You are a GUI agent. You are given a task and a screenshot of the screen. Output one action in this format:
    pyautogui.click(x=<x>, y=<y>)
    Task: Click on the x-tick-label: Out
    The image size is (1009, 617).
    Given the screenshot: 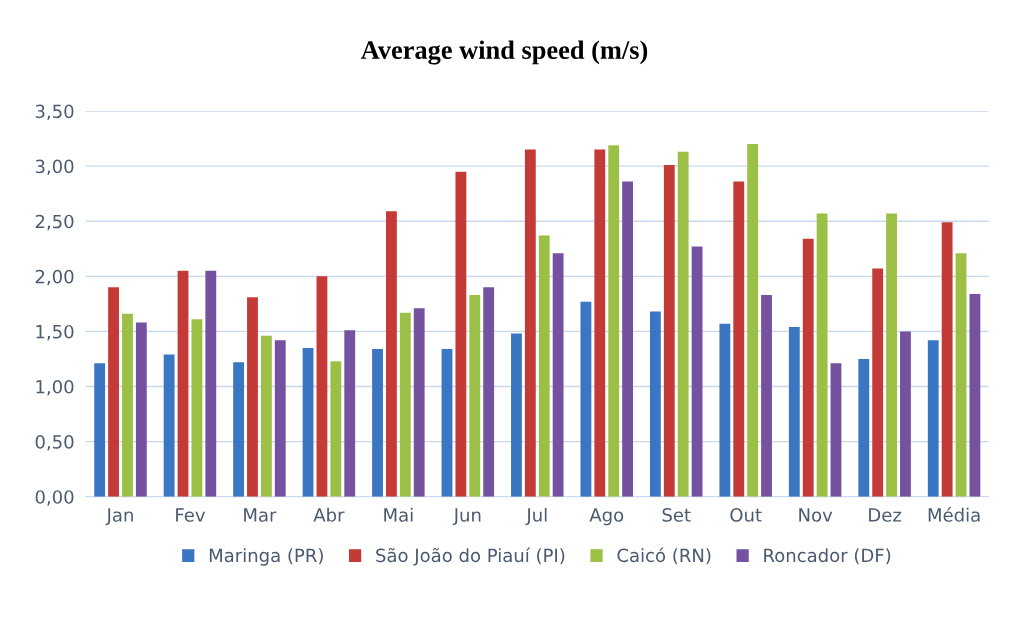 What is the action you would take?
    pyautogui.click(x=746, y=515)
    